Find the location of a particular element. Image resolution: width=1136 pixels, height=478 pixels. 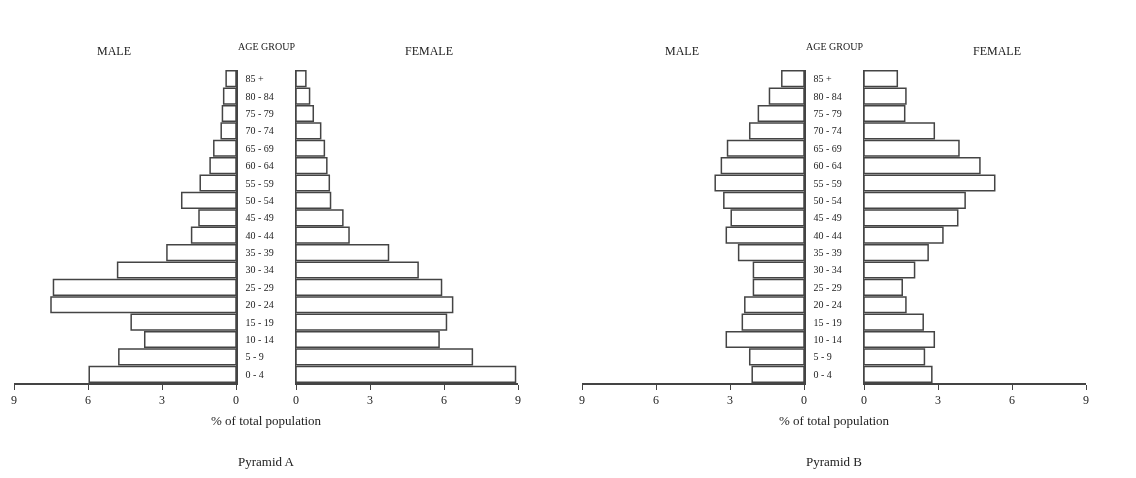

text: Pyramid A is located at coordinates (266, 461).